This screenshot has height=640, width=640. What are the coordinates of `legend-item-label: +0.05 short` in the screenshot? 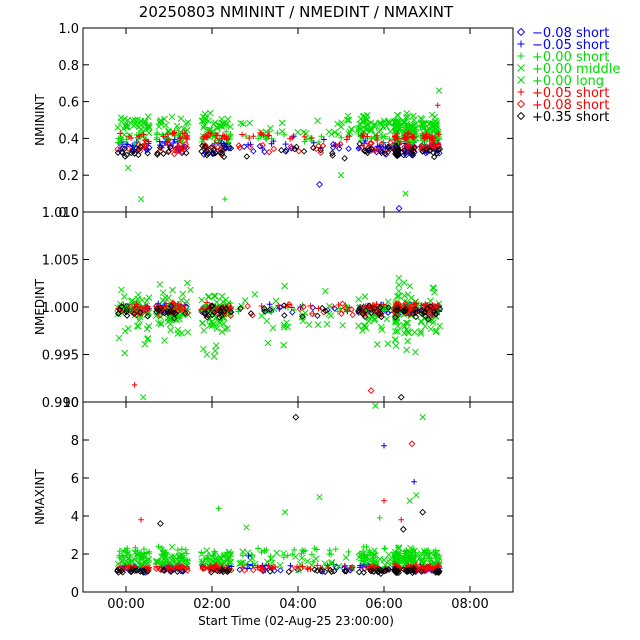 It's located at (570, 93).